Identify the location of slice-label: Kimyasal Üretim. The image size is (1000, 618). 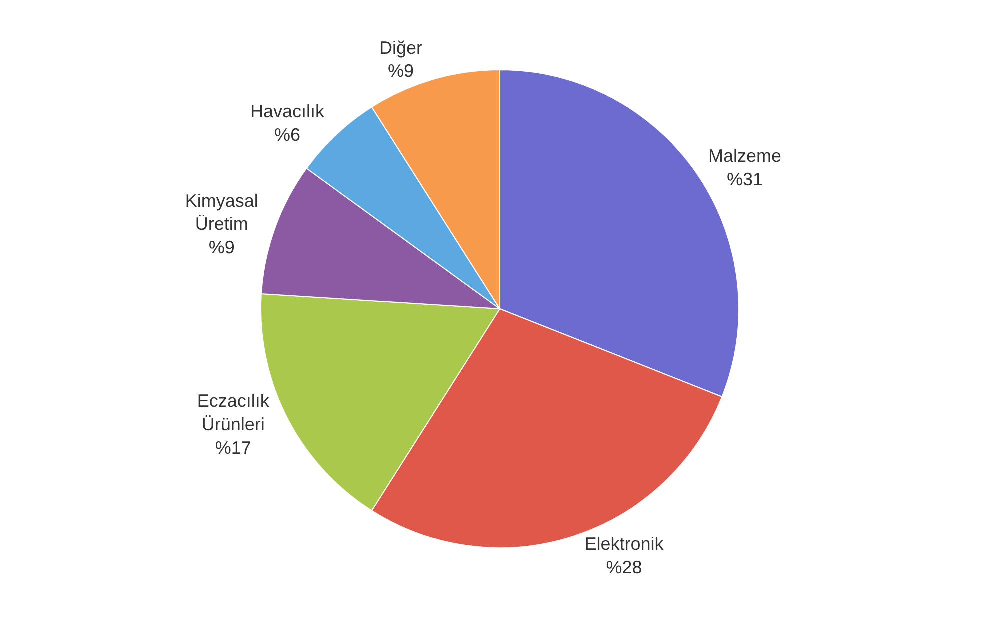
(221, 212).